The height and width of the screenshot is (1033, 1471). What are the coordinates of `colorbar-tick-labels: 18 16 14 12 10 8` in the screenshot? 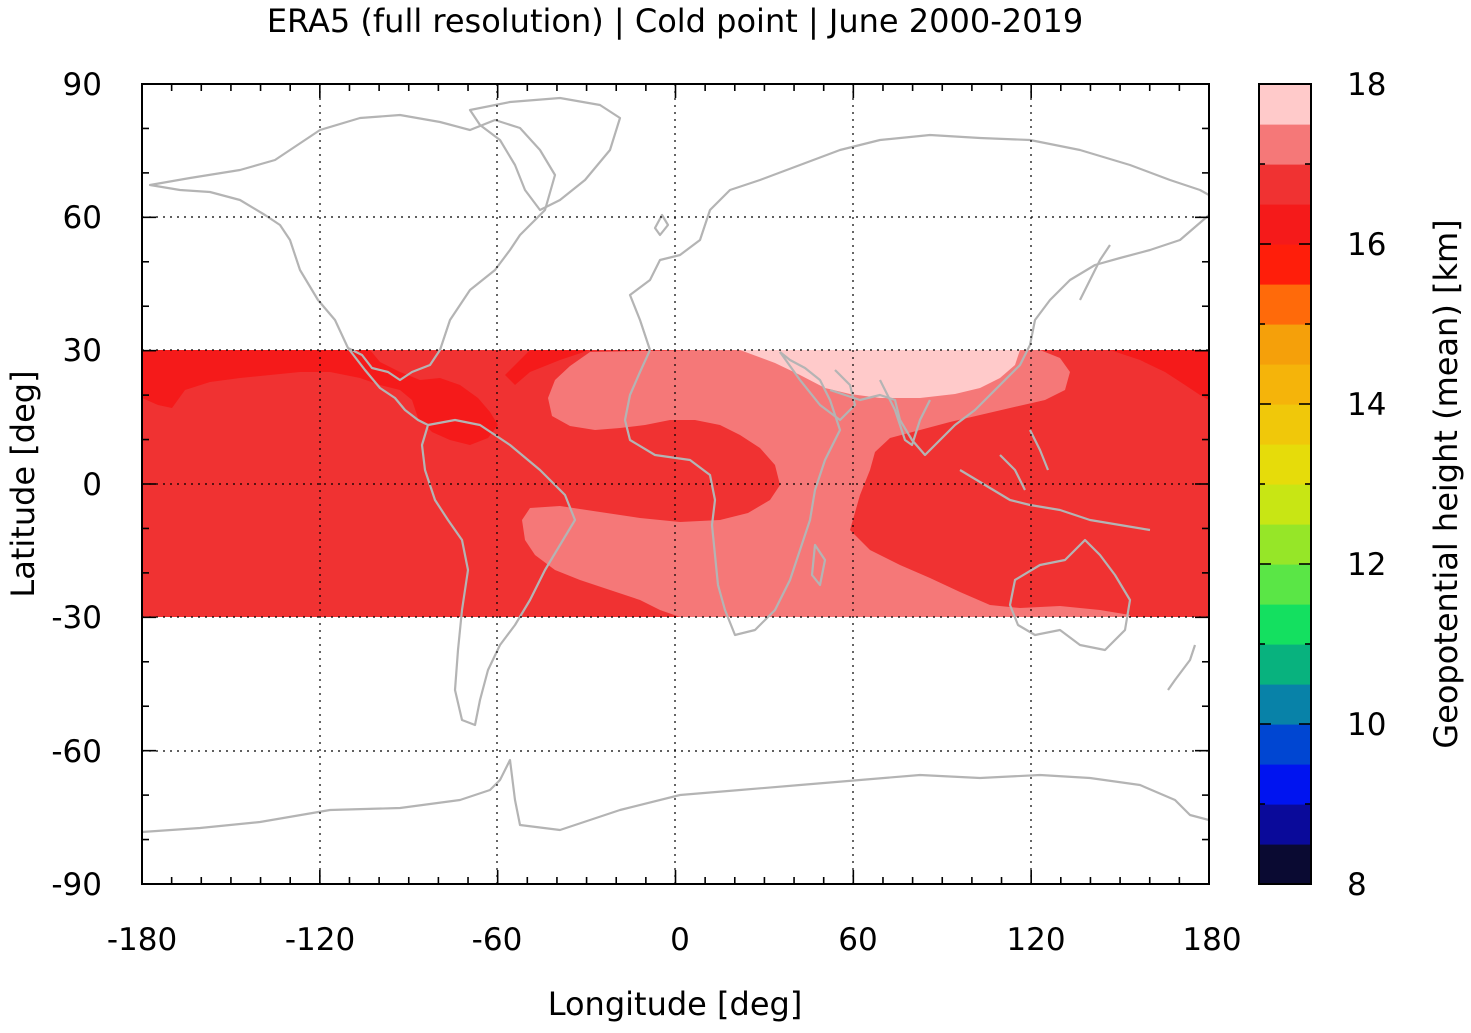 It's located at (1366, 485).